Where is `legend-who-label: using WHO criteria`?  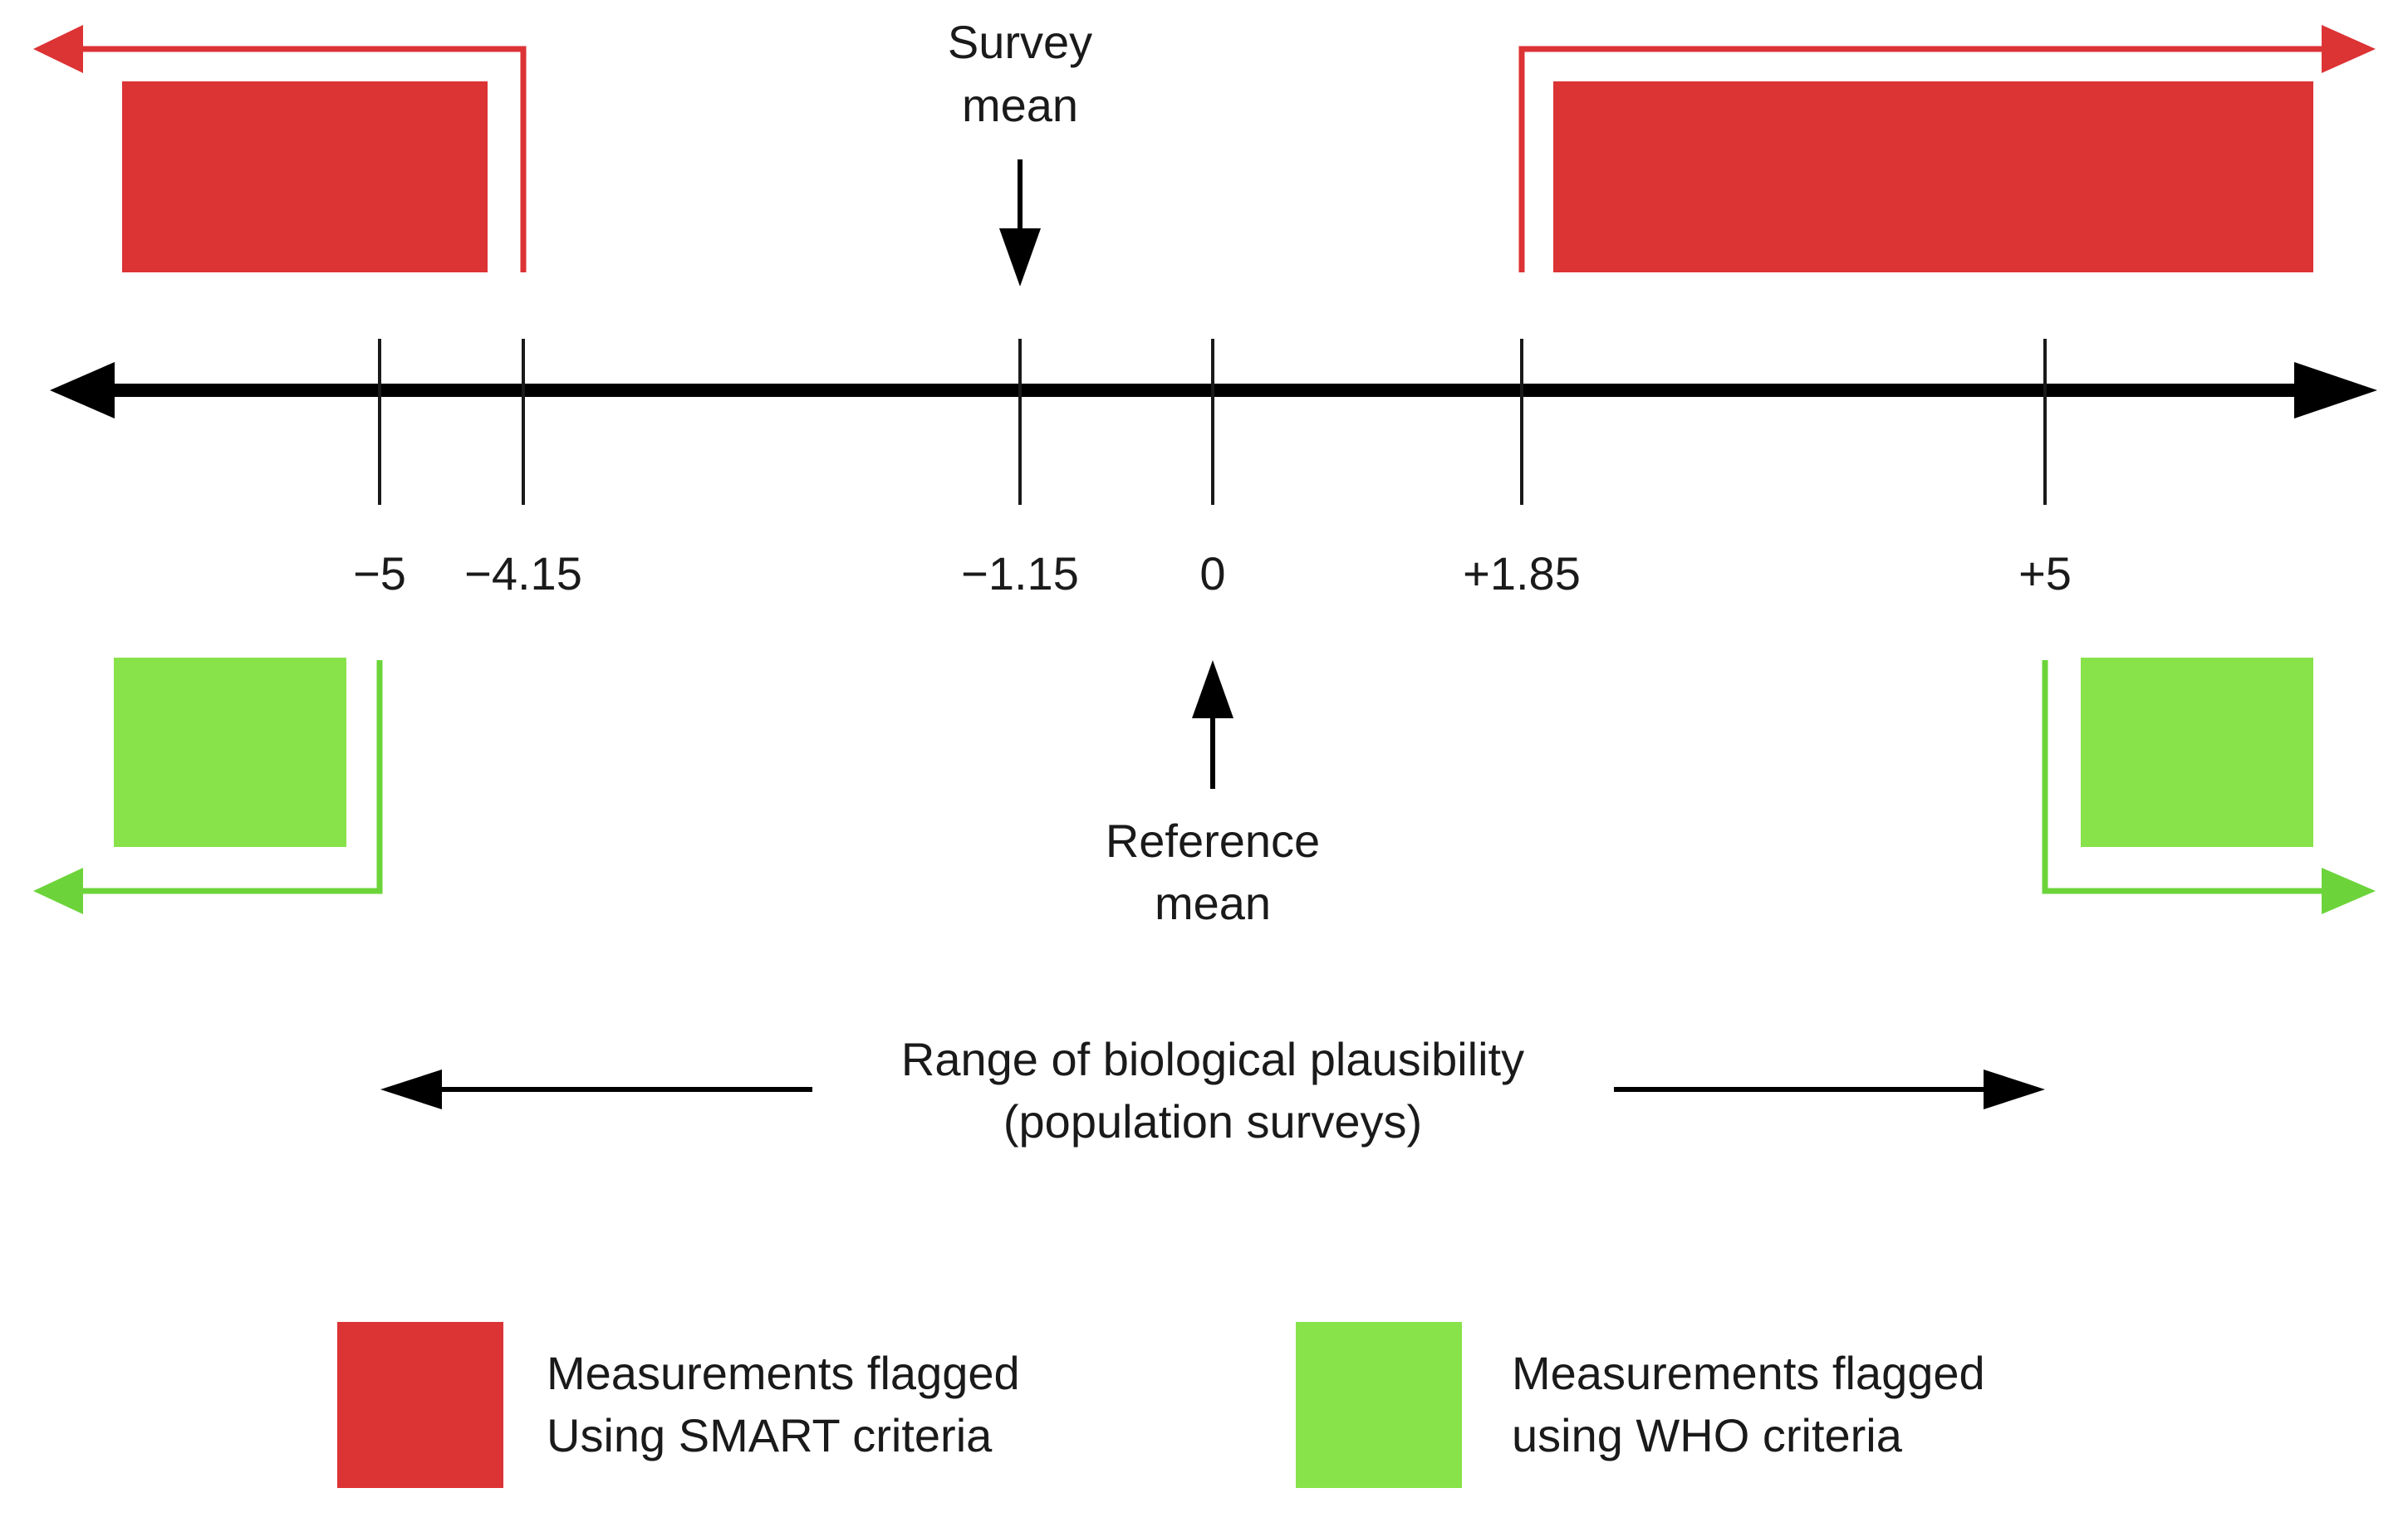 legend-who-label: using WHO criteria is located at coordinates (1708, 1435).